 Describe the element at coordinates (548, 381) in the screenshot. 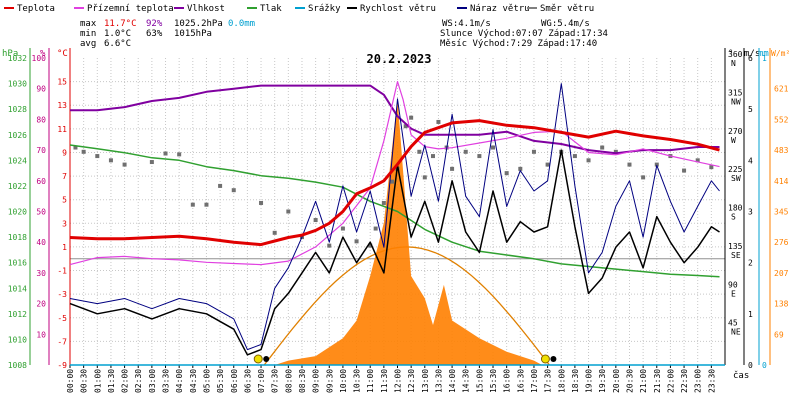

I see `x-tick-label: 17:30` at that location.